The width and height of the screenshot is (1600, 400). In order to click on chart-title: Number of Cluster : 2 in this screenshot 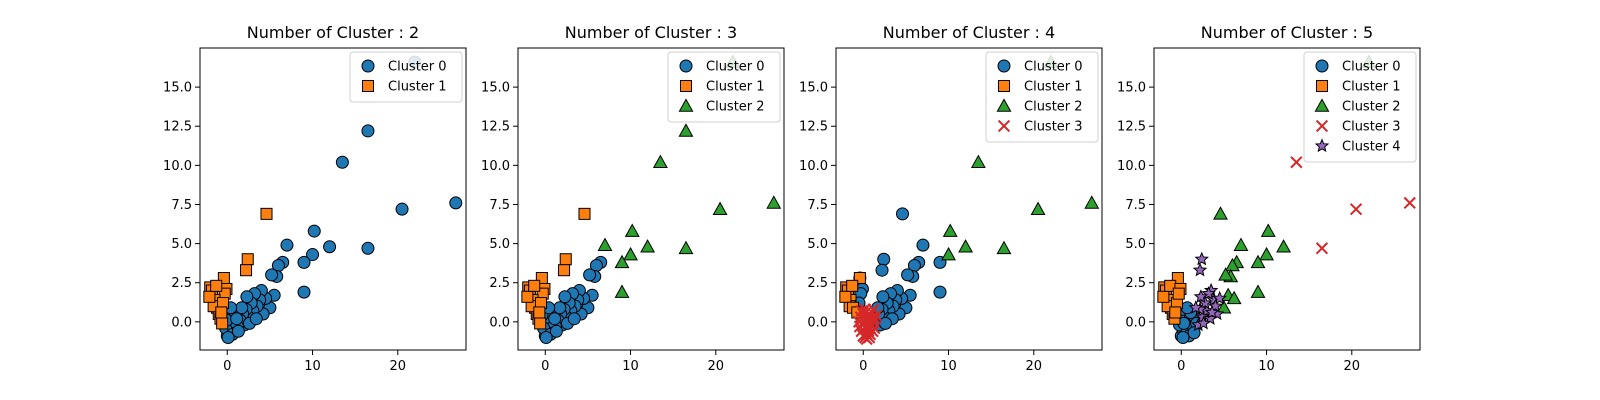, I will do `click(333, 32)`.